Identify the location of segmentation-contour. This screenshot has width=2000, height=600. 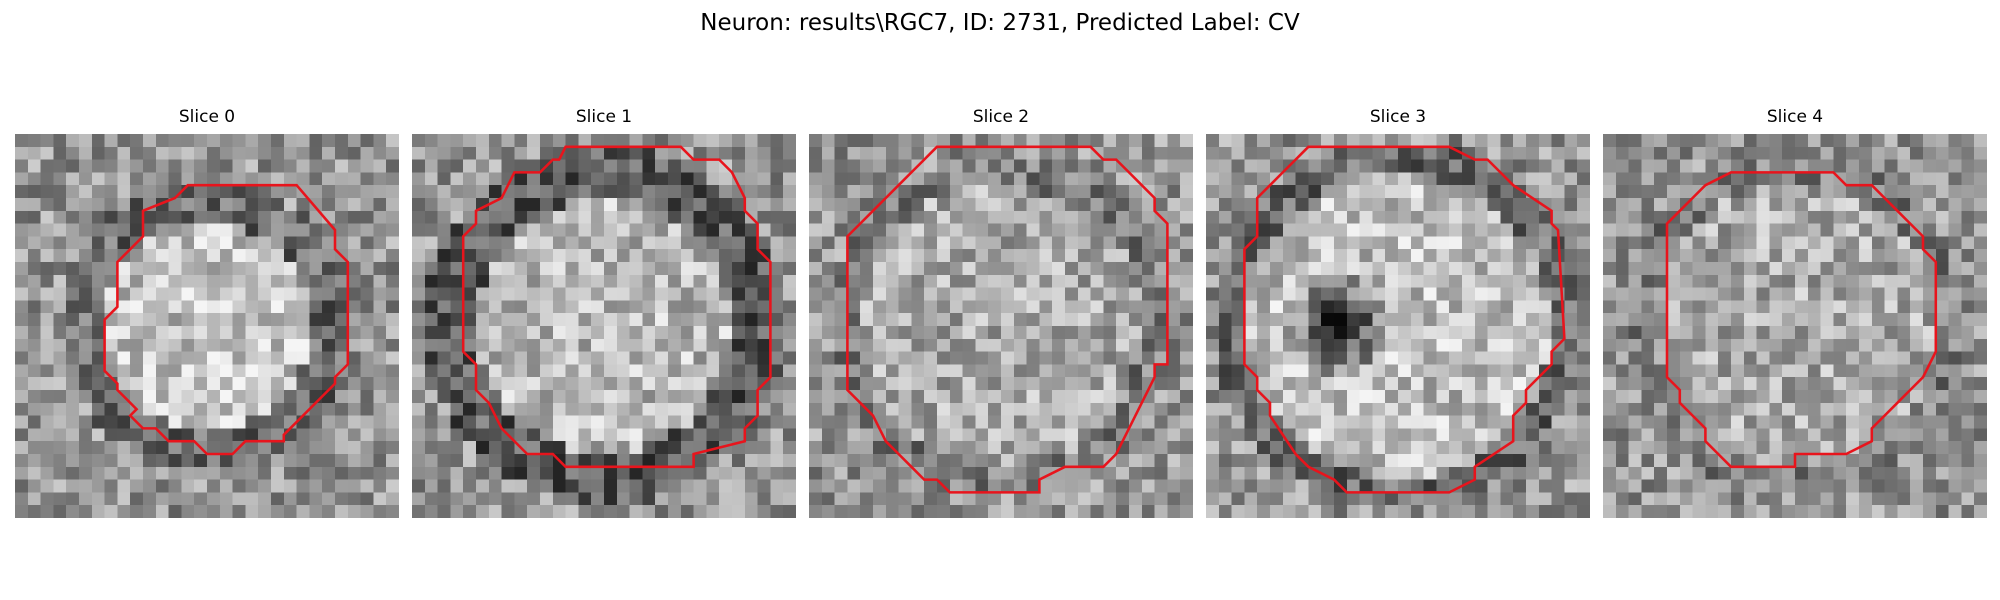
(1007, 319).